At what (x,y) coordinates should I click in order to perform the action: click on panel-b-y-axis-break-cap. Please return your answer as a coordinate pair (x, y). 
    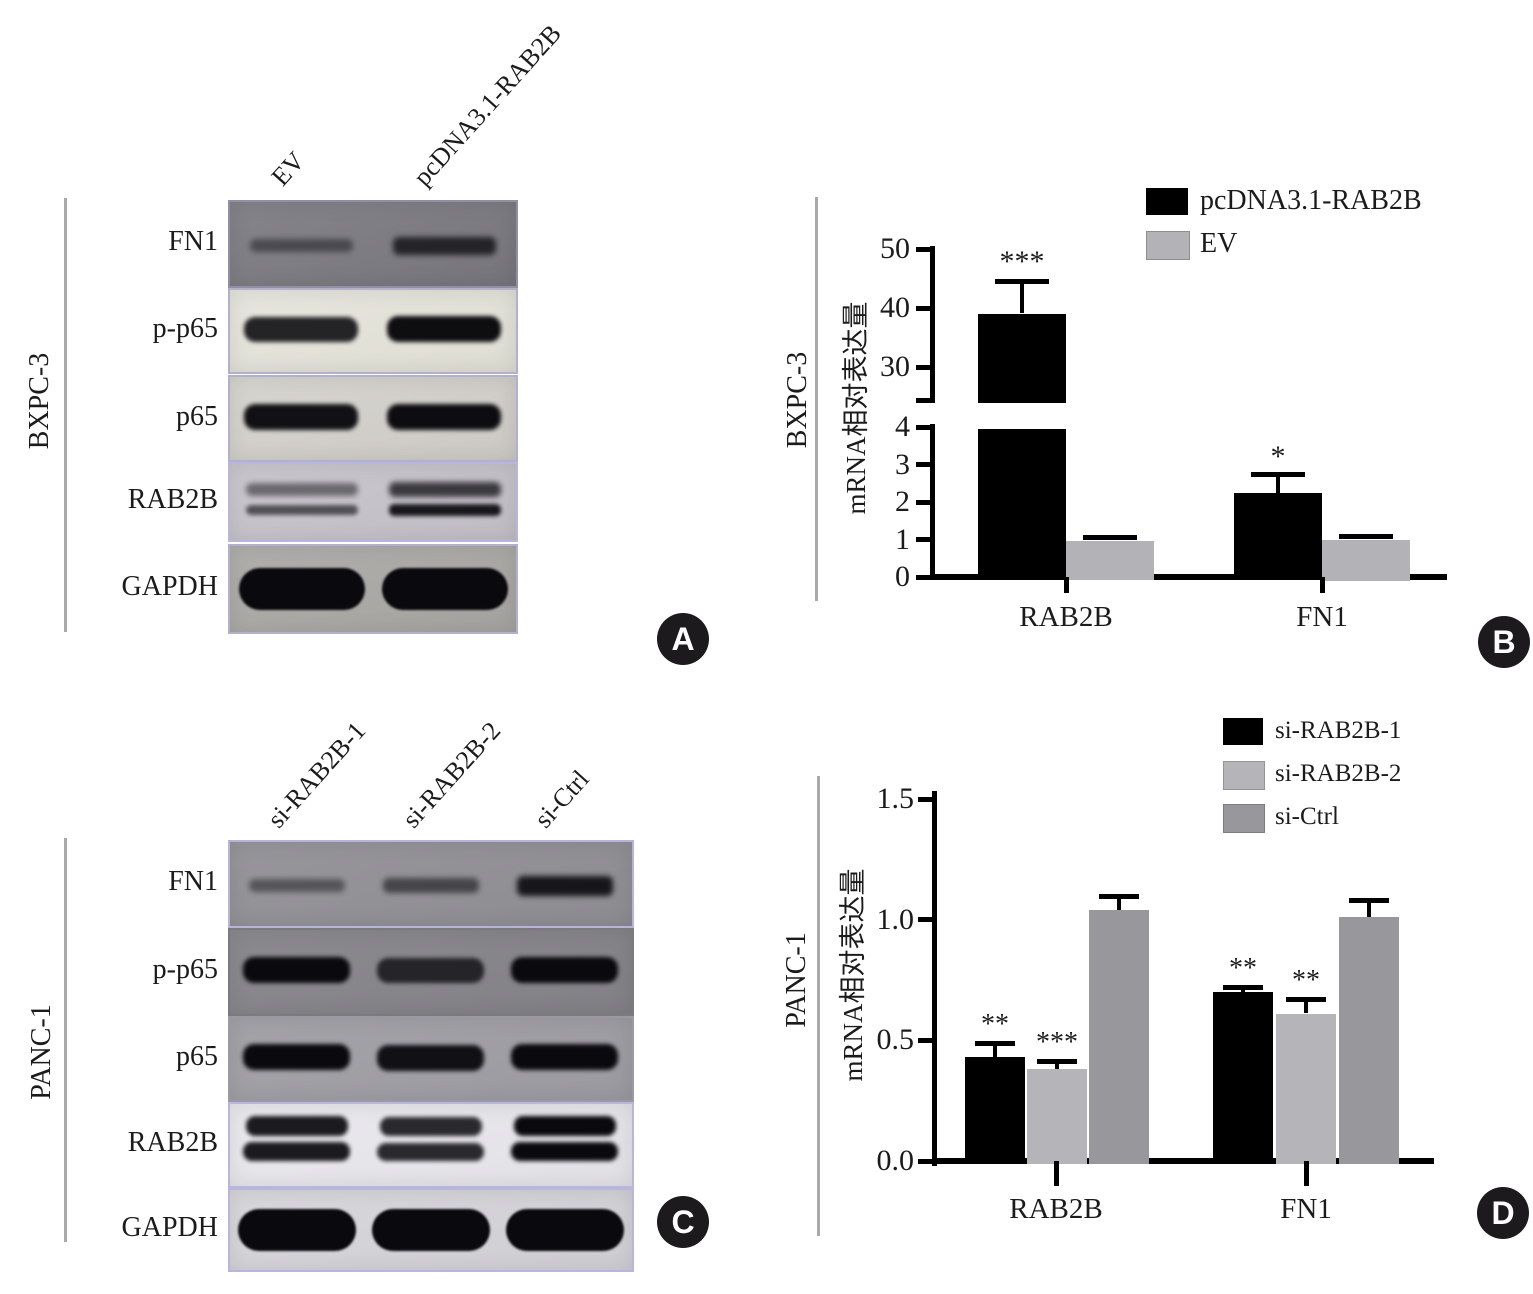
    Looking at the image, I should click on (924, 400).